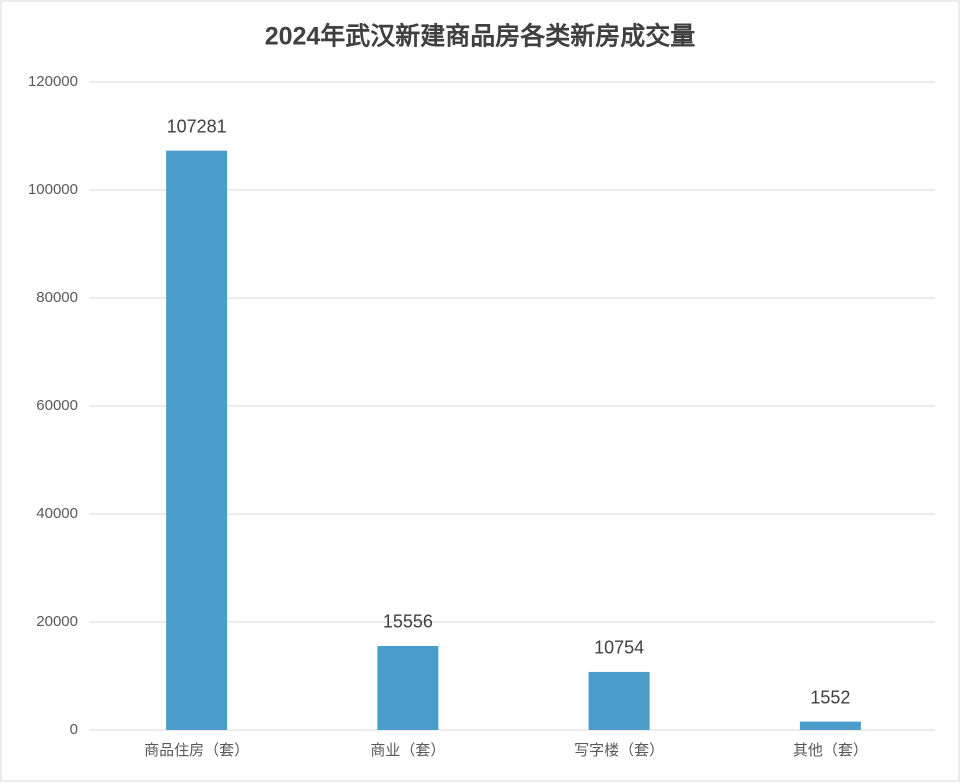  Describe the element at coordinates (53, 81) in the screenshot. I see `y-tick-label: 120000` at that location.